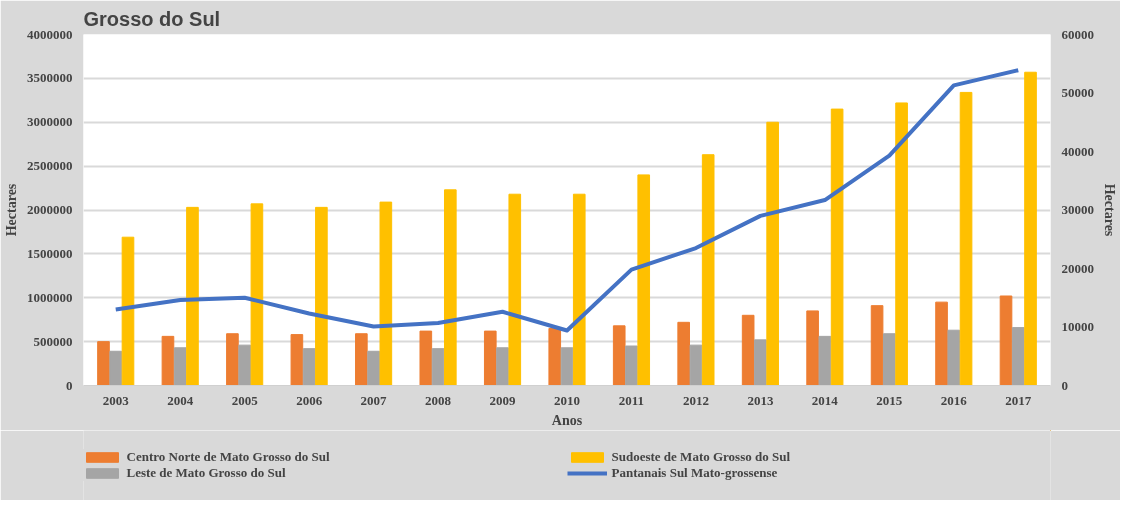  What do you see at coordinates (50, 209) in the screenshot?
I see `y-tick-label: 2000000` at bounding box center [50, 209].